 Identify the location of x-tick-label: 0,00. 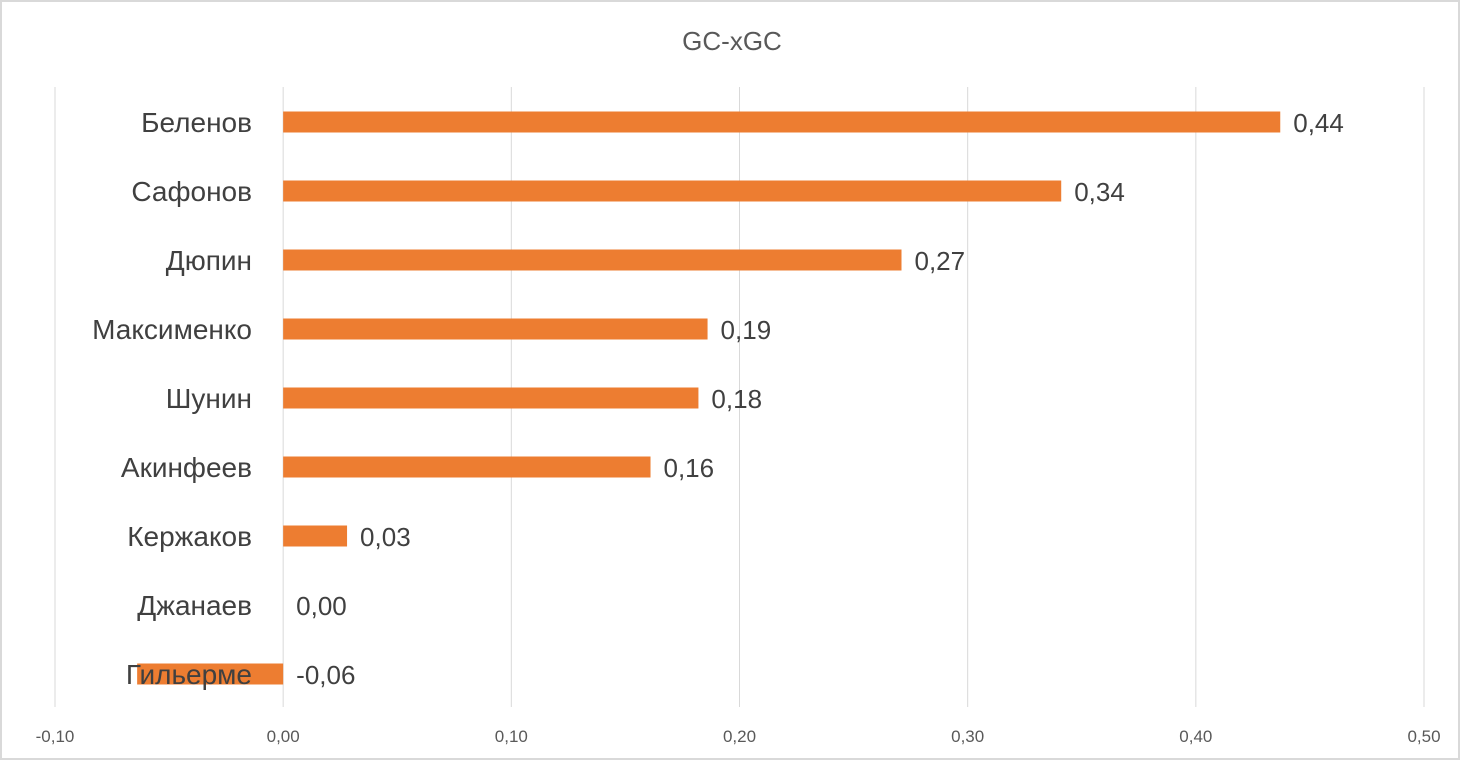
(283, 736).